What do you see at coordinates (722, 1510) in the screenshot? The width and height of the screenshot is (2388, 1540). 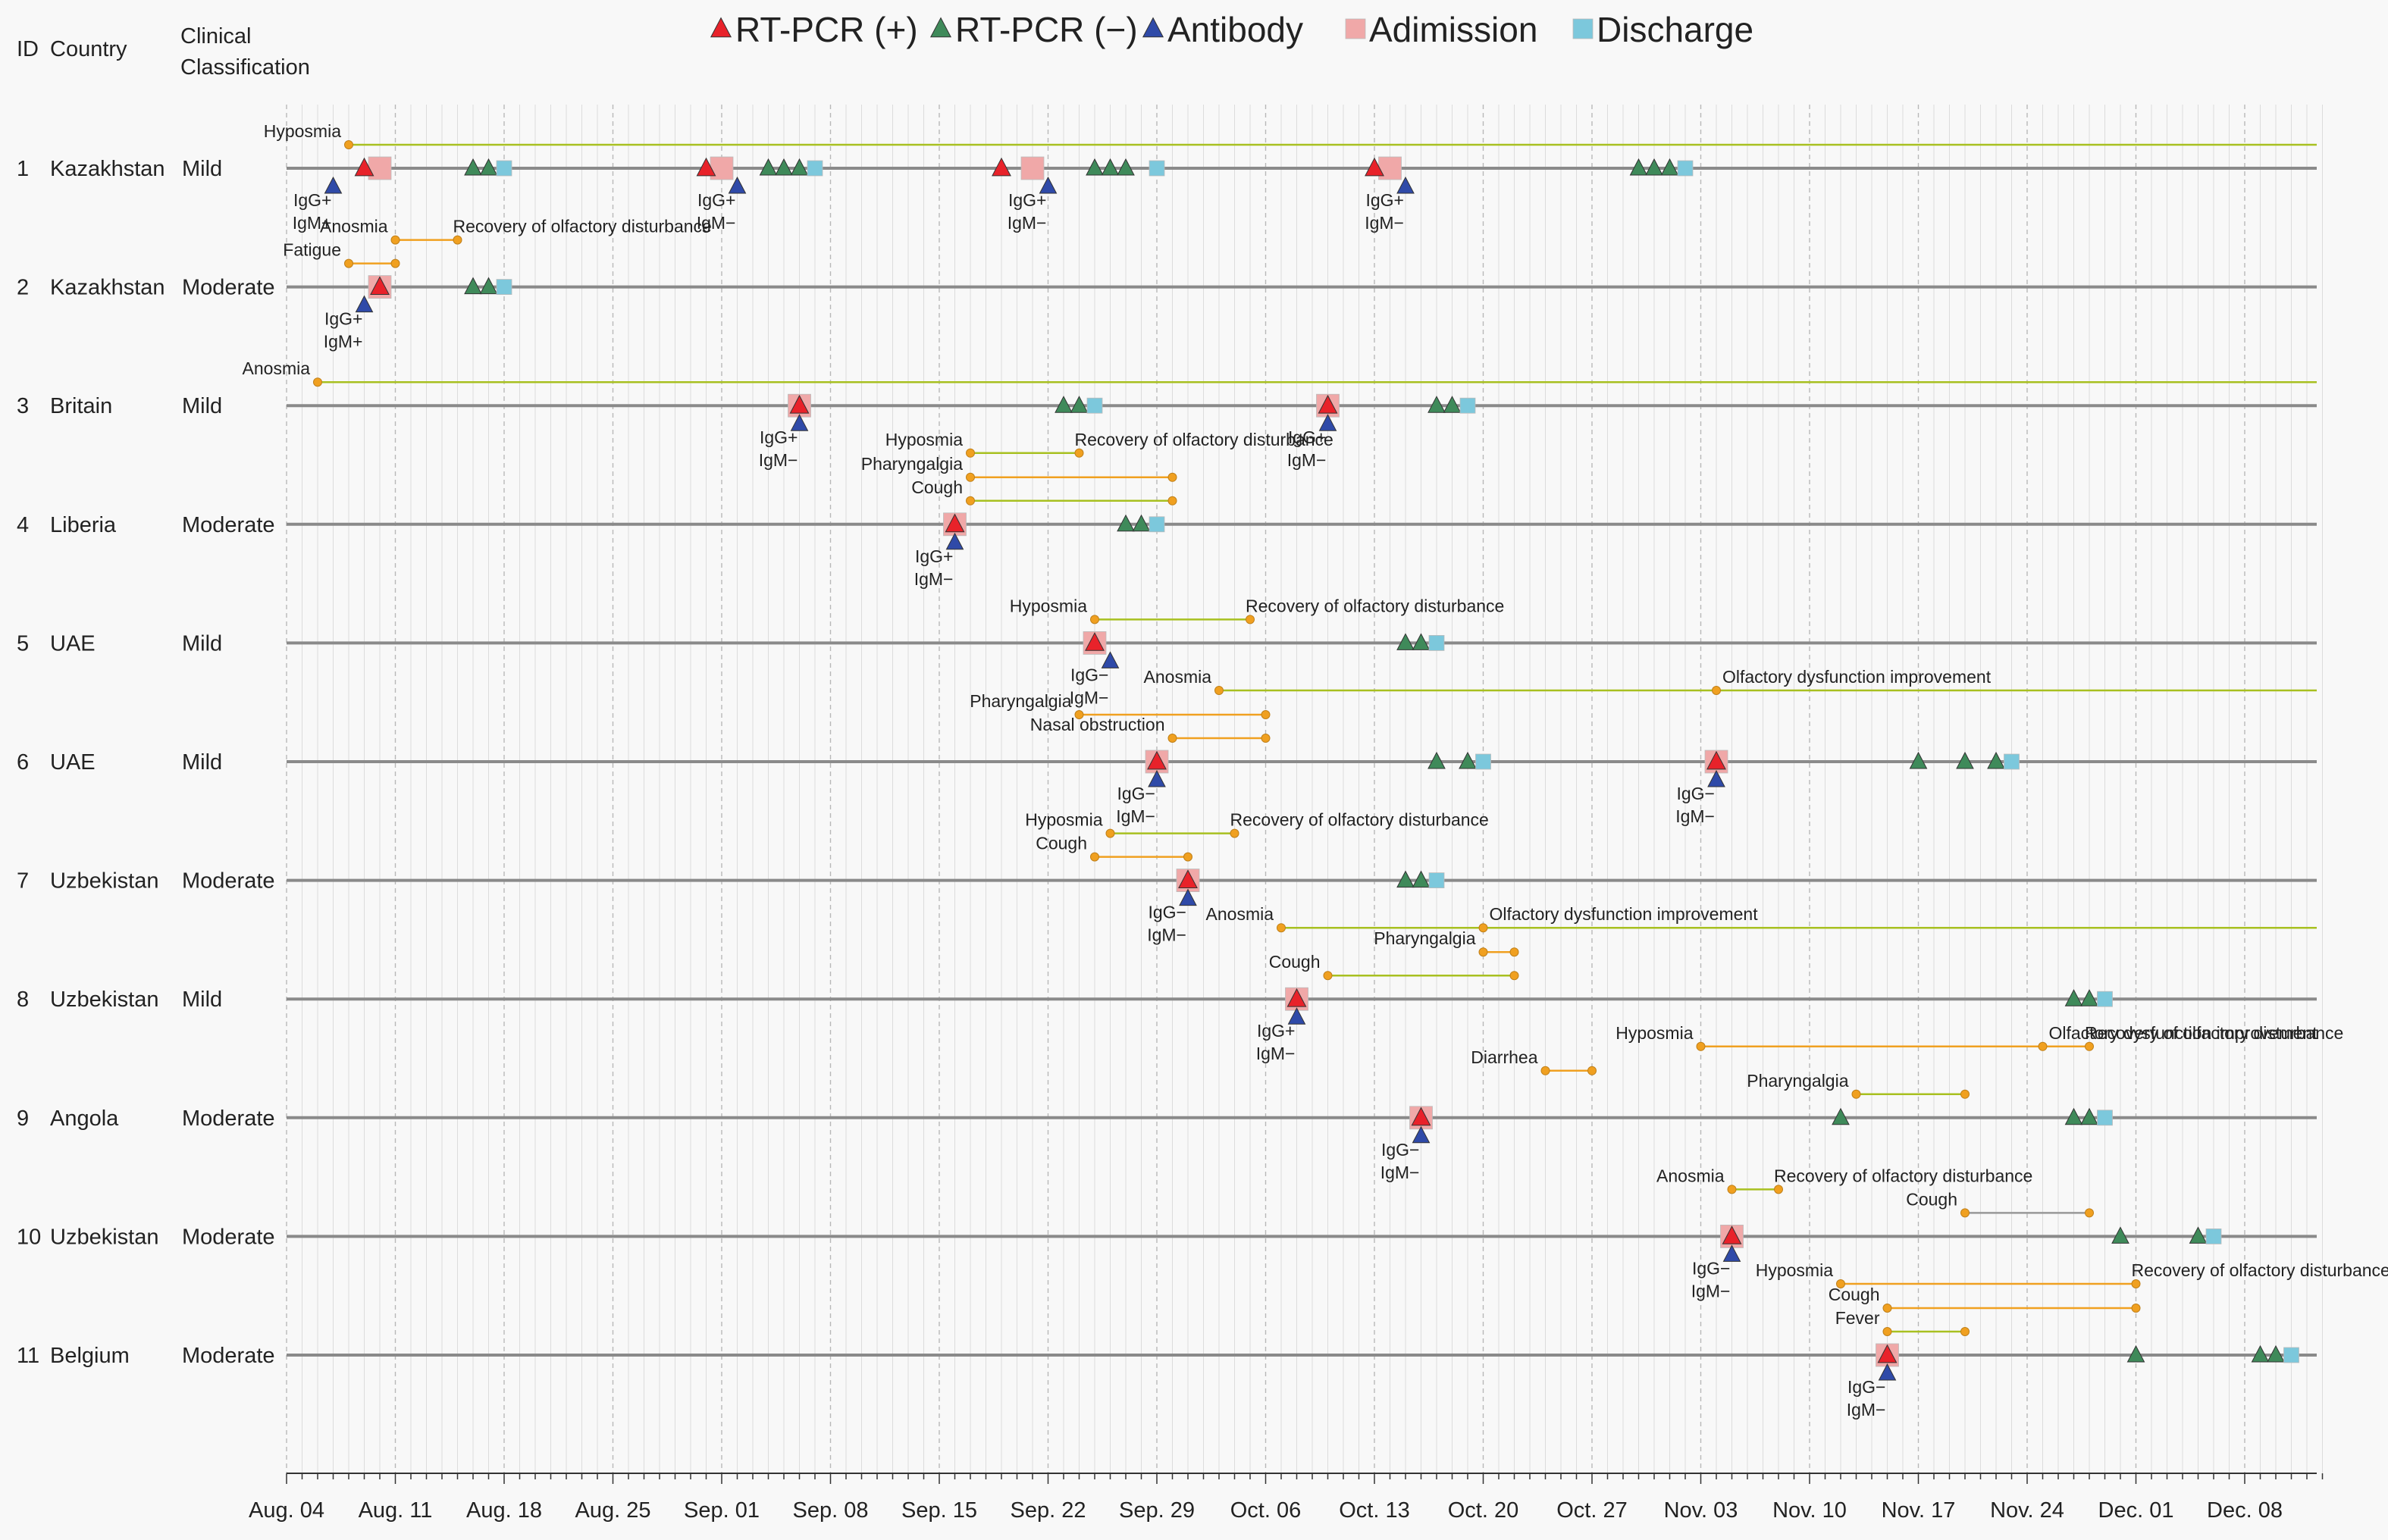 I see `x-tick-label: Sep. 01` at bounding box center [722, 1510].